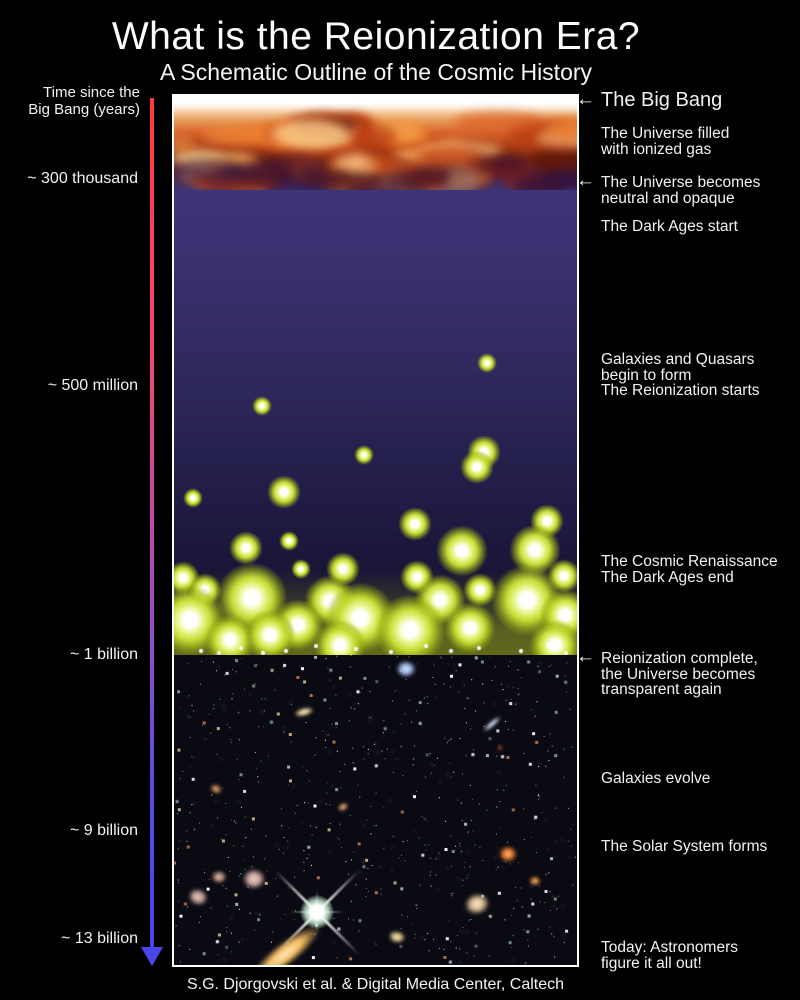 This screenshot has height=1000, width=800. What do you see at coordinates (665, 133) in the screenshot?
I see `annotation-line: The Universe filled` at bounding box center [665, 133].